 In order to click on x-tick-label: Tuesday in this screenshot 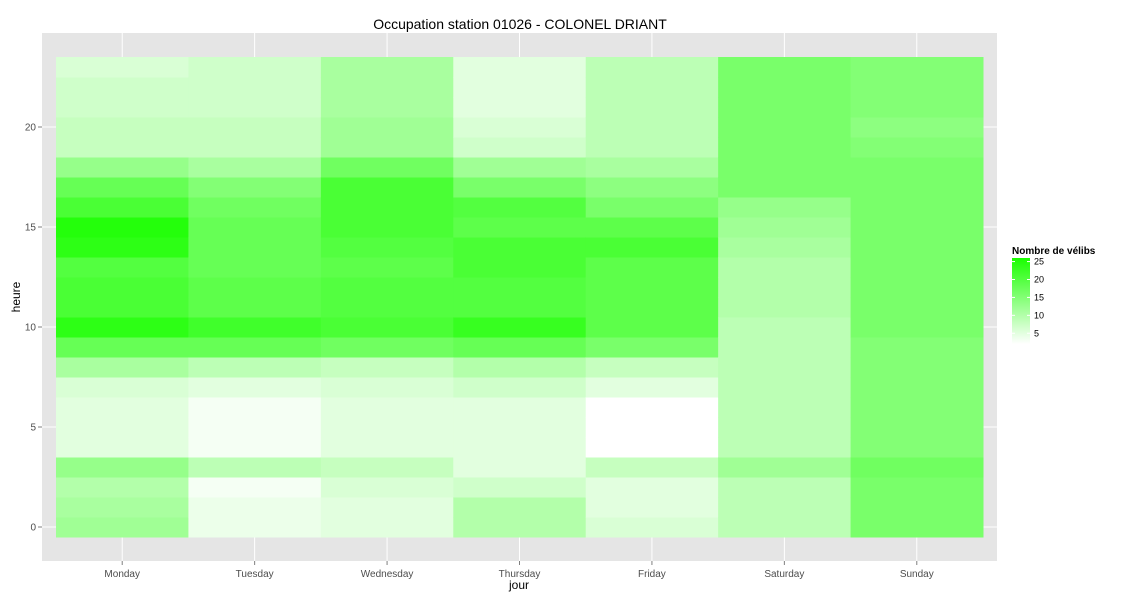, I will do `click(255, 574)`.